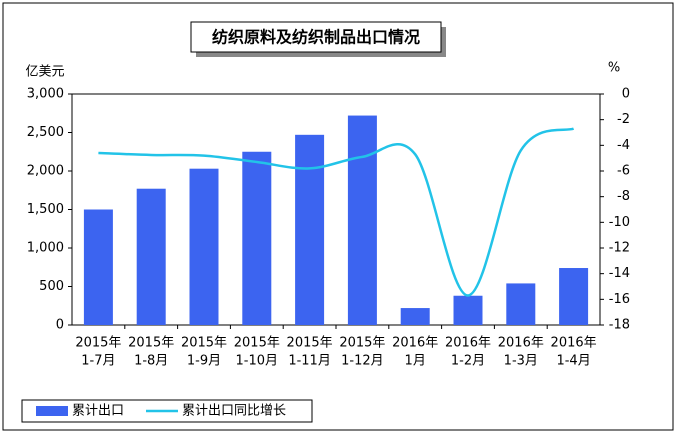 Image resolution: width=677 pixels, height=434 pixels. I want to click on y-tick-label: 1,500, so click(45, 209).